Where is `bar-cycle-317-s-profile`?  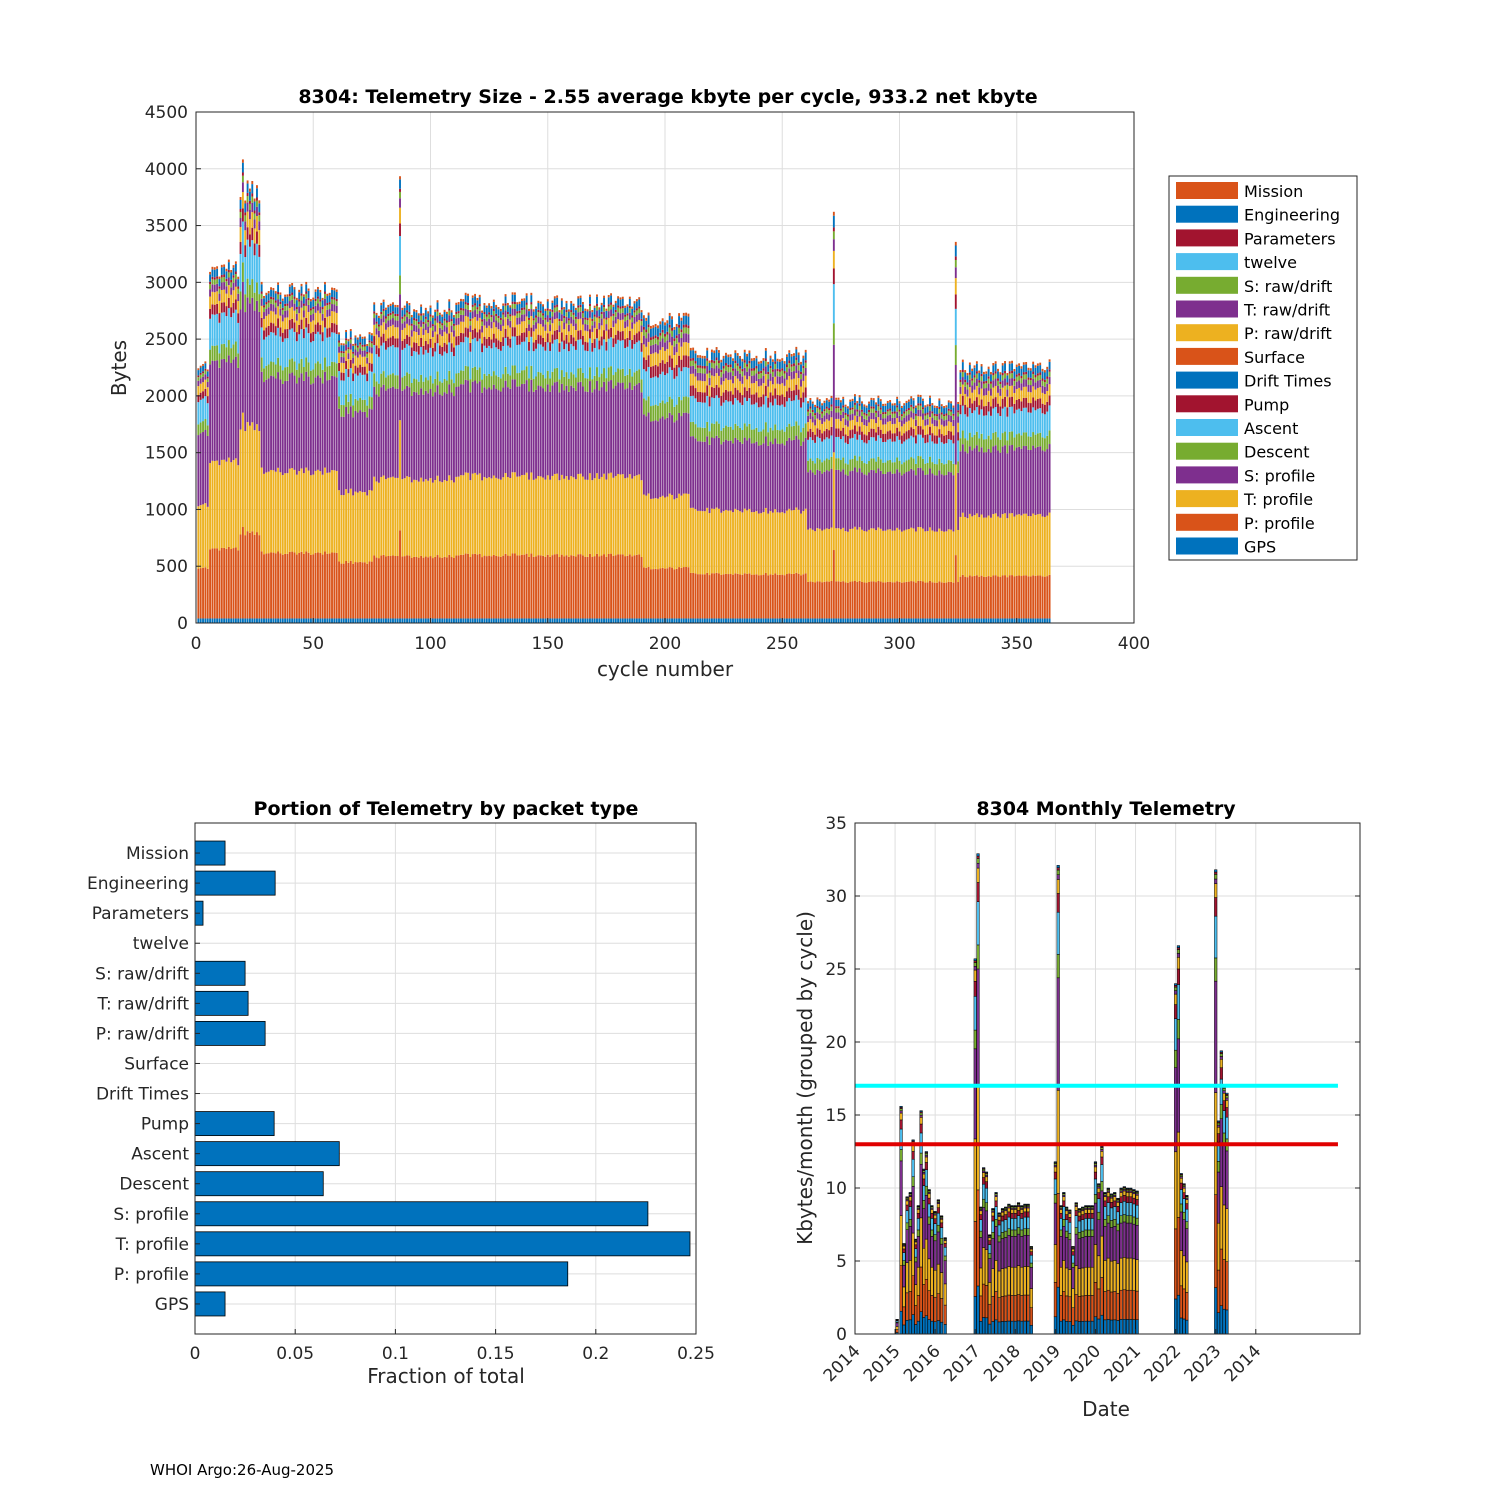 bar-cycle-317-s-profile is located at coordinates (939, 499).